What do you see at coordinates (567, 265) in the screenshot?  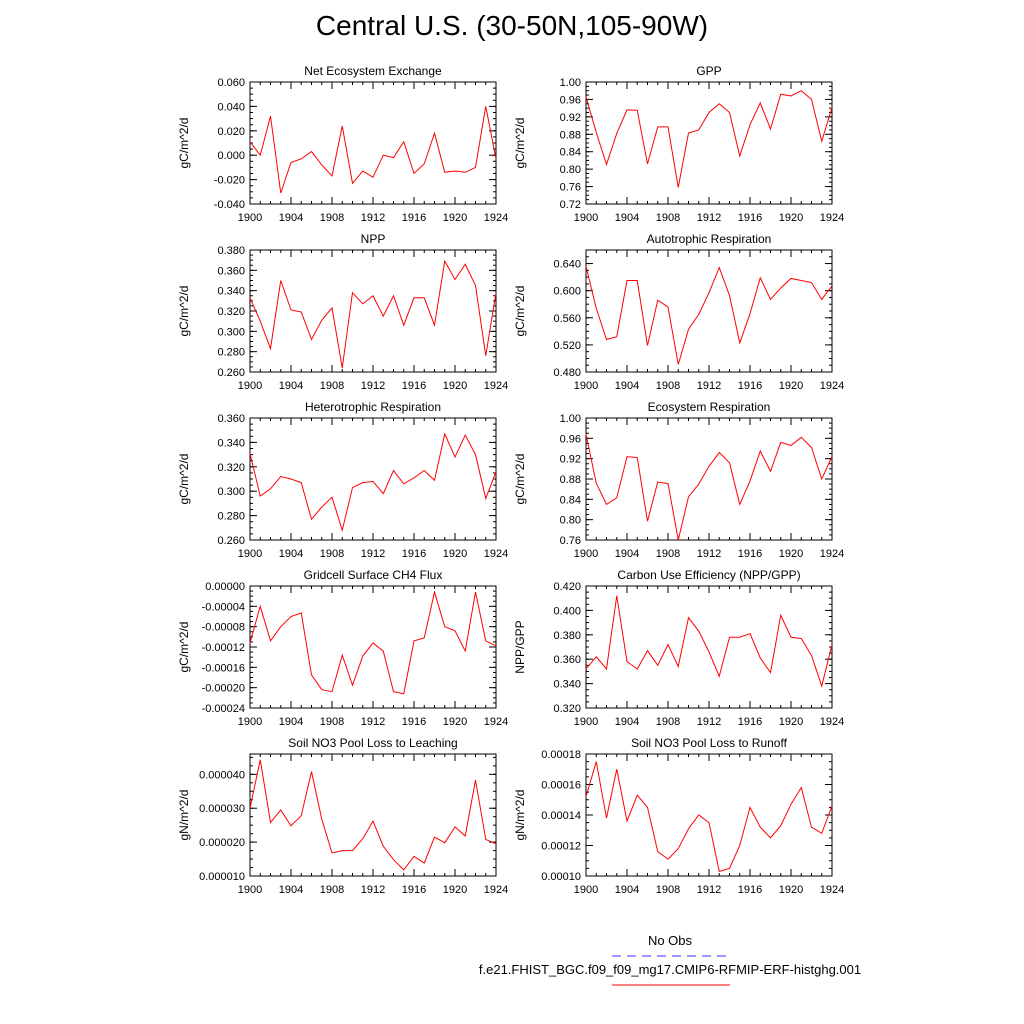 I see `y-tick-label: 0.640` at bounding box center [567, 265].